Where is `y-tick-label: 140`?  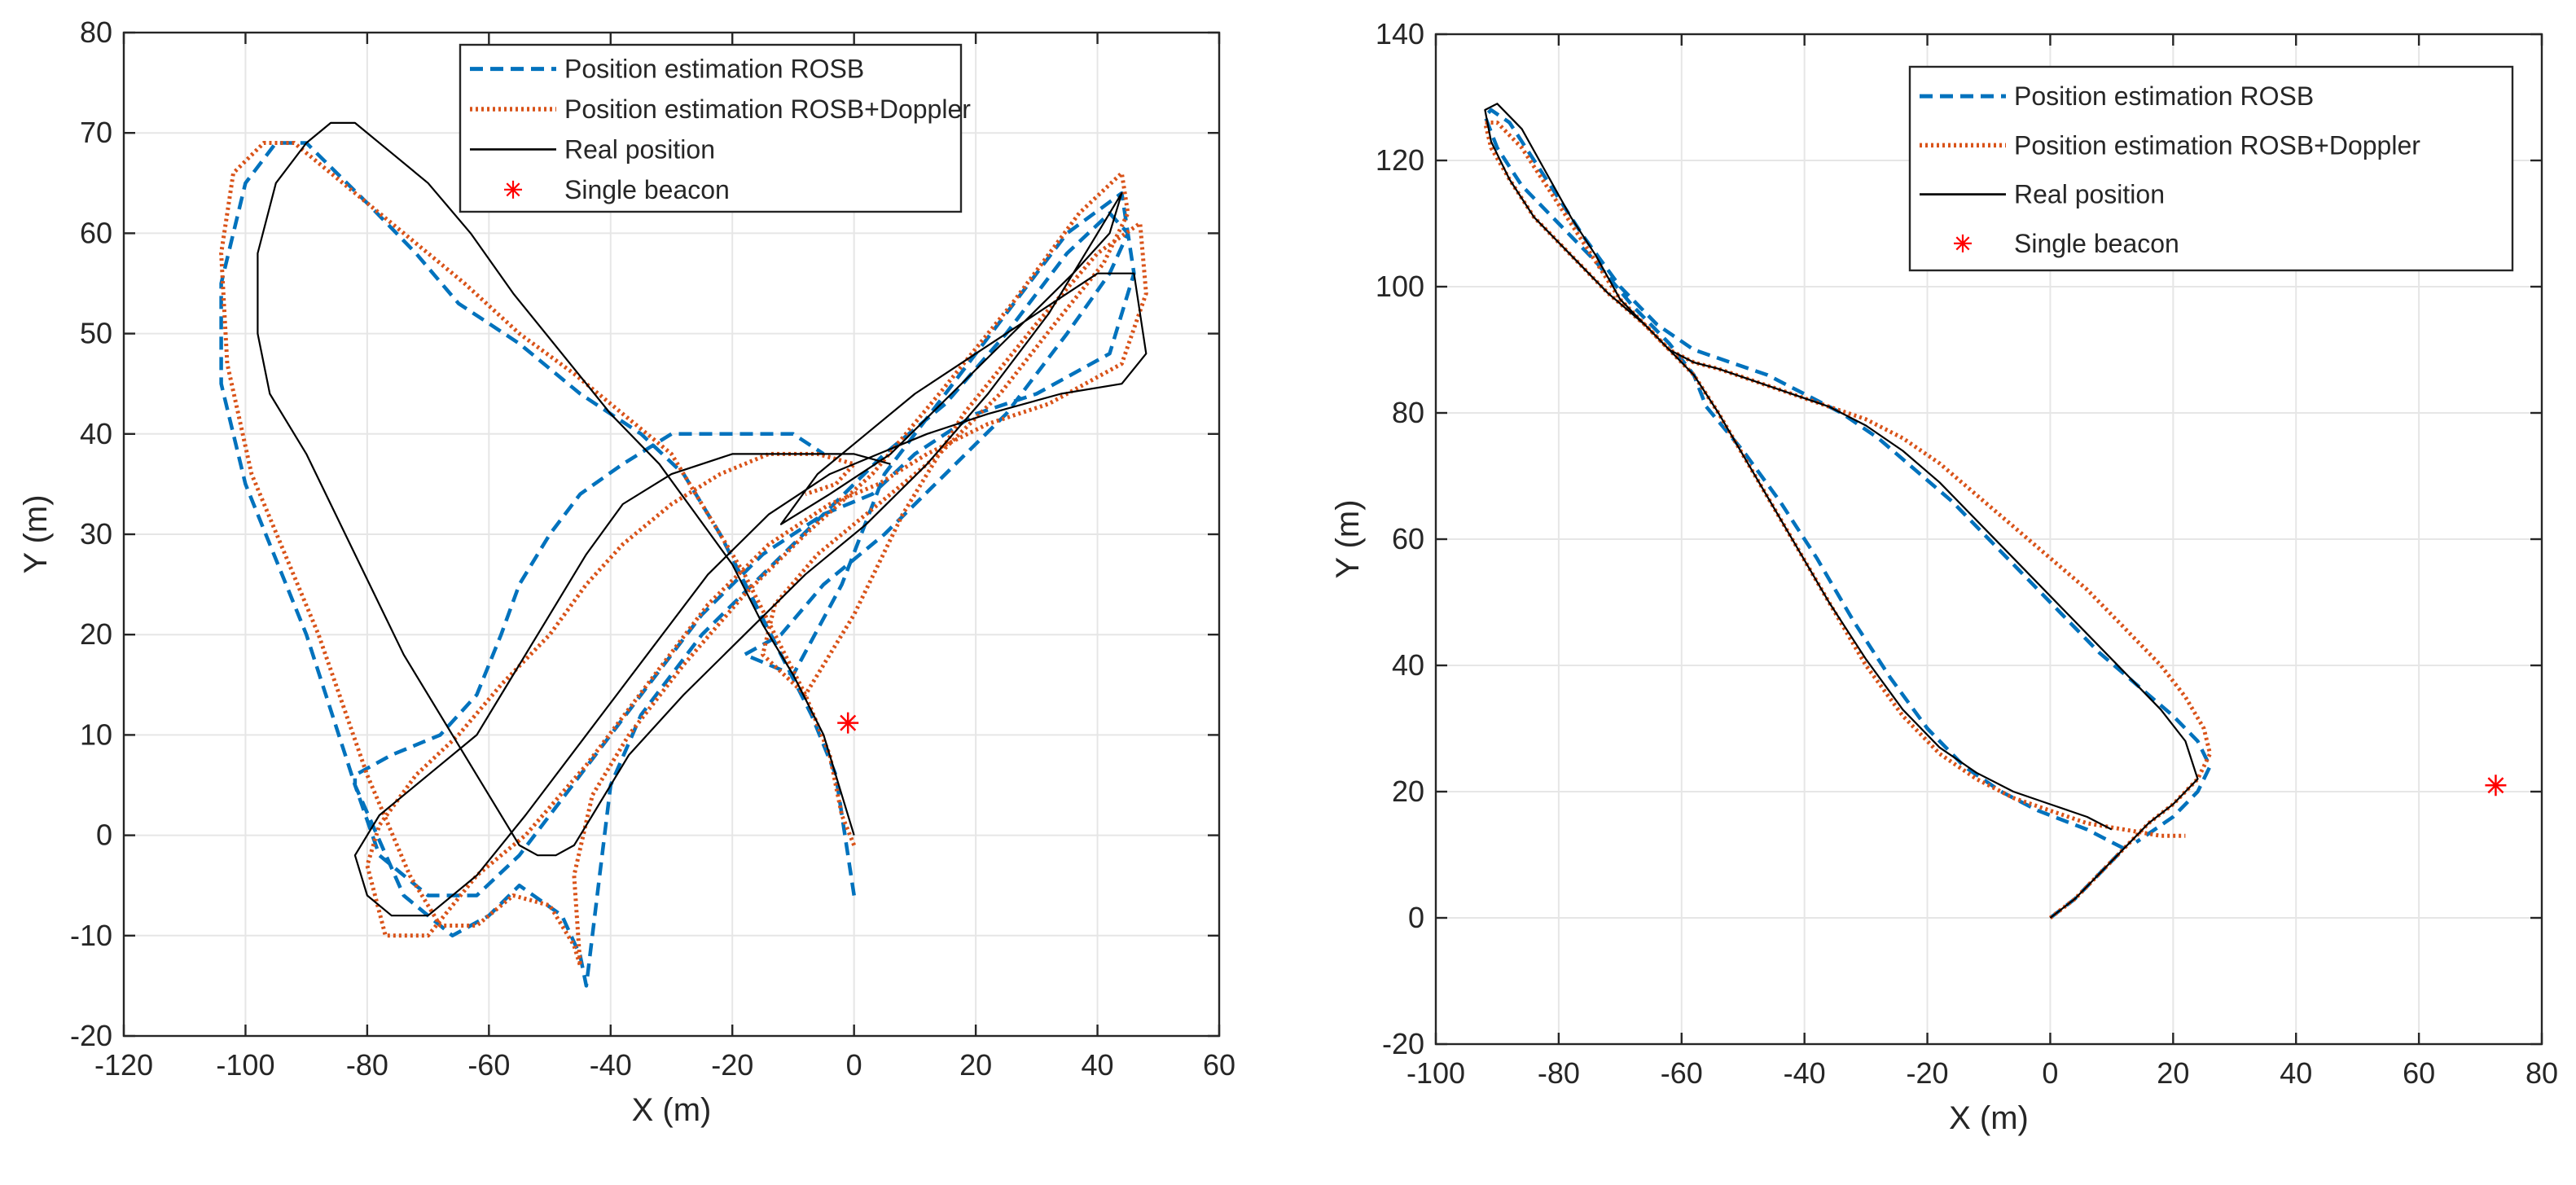
y-tick-label: 140 is located at coordinates (1400, 34).